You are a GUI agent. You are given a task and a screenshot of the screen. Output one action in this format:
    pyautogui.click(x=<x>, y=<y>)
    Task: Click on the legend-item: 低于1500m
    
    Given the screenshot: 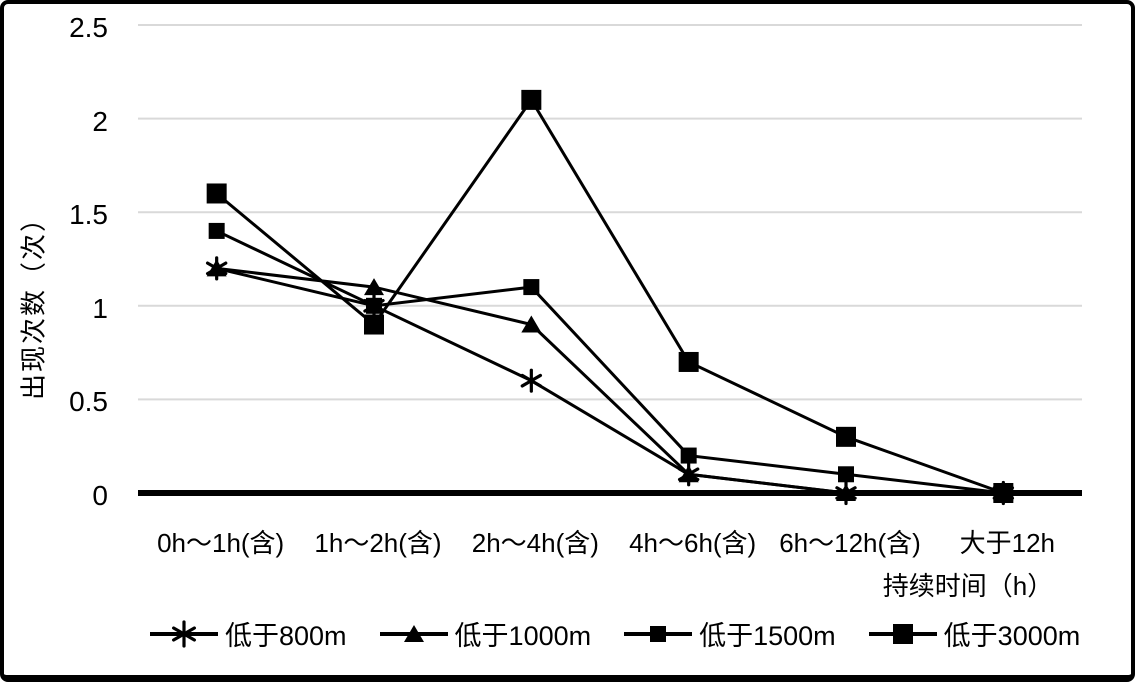 What is the action you would take?
    pyautogui.click(x=730, y=633)
    